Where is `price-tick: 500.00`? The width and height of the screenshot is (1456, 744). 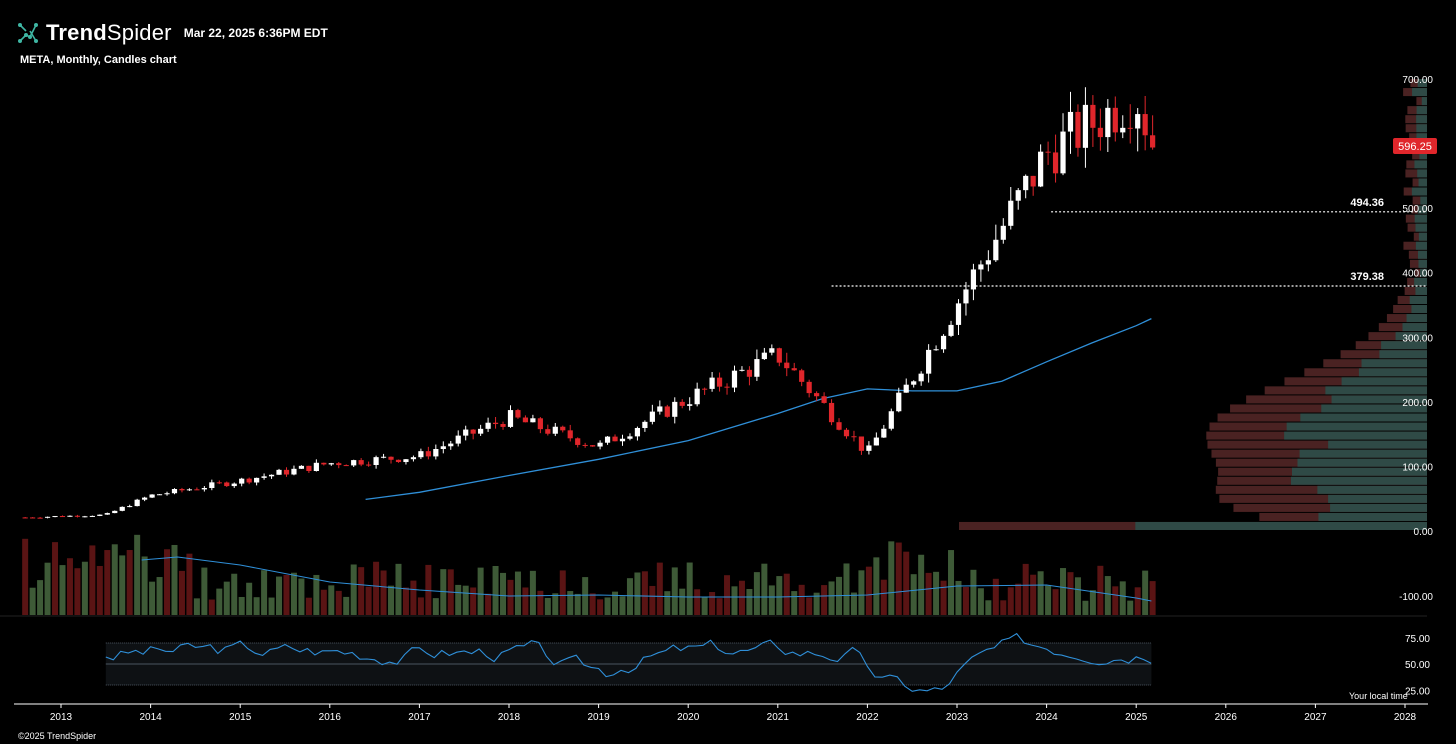
price-tick: 500.00 is located at coordinates (1417, 209).